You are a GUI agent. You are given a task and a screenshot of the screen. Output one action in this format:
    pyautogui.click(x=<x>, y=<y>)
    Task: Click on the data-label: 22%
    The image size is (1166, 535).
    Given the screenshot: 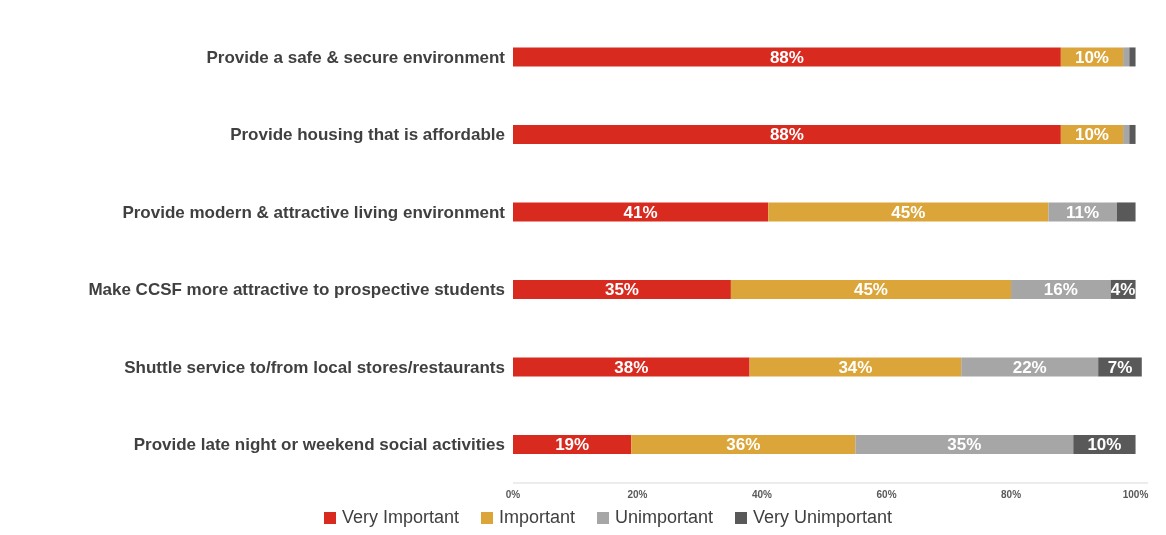 What is the action you would take?
    pyautogui.click(x=1029, y=367)
    